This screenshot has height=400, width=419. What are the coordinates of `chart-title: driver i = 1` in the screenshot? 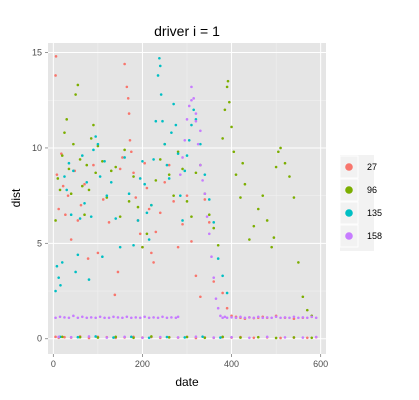 It's located at (187, 31).